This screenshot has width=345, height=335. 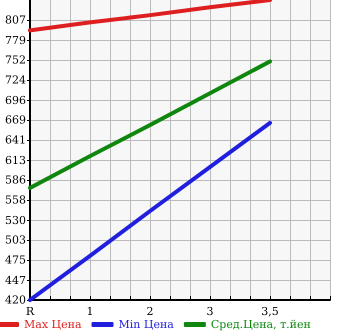 What do you see at coordinates (260, 324) in the screenshot?
I see `legend-label: Сред.Цена, т.йен` at bounding box center [260, 324].